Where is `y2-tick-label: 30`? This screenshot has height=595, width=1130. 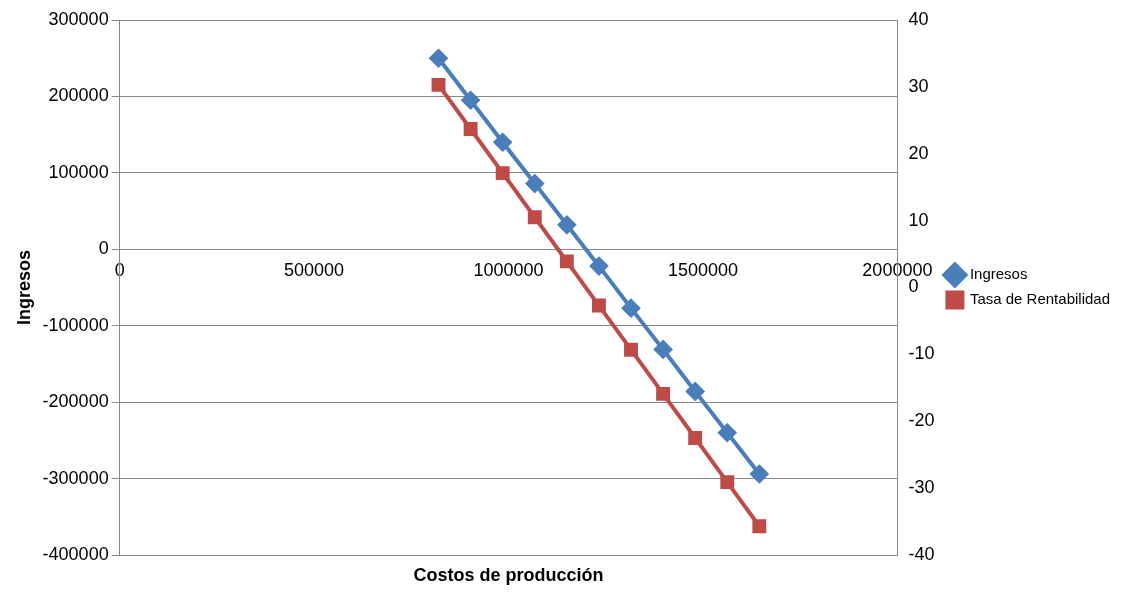 y2-tick-label: 30 is located at coordinates (918, 85).